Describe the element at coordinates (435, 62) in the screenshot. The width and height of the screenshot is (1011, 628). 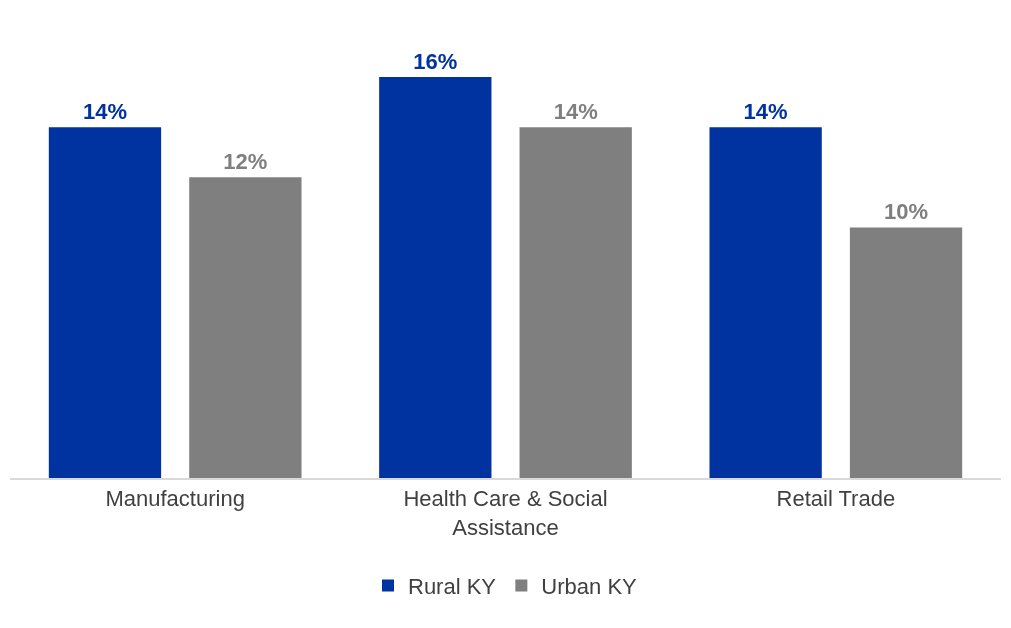
I see `data-label: 16%` at that location.